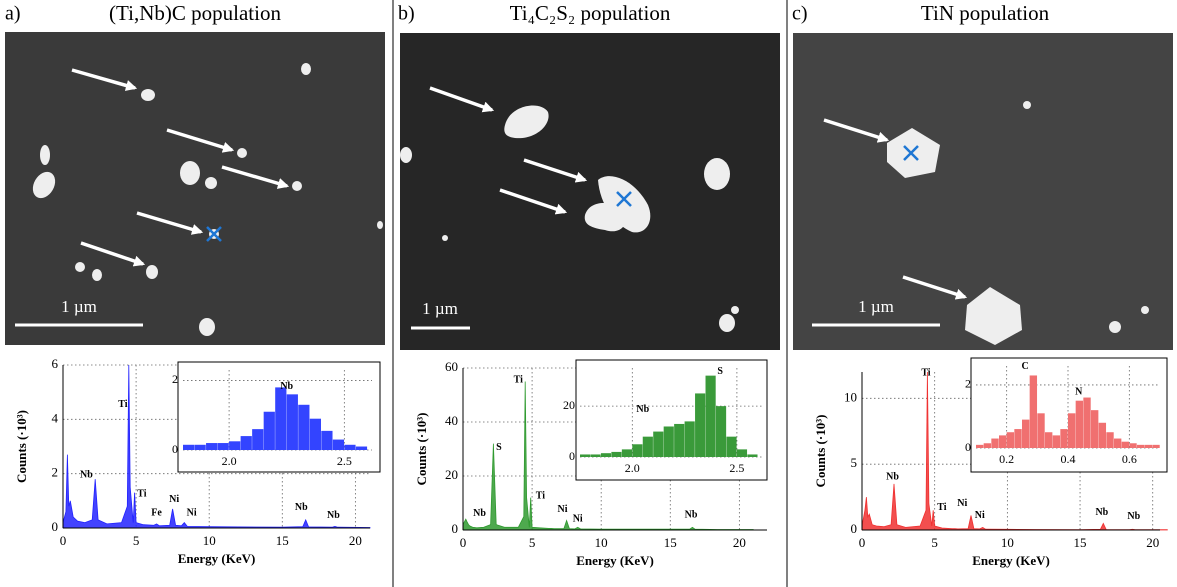 The height and width of the screenshot is (587, 1177). I want to click on spectrum, so click(608, 456).